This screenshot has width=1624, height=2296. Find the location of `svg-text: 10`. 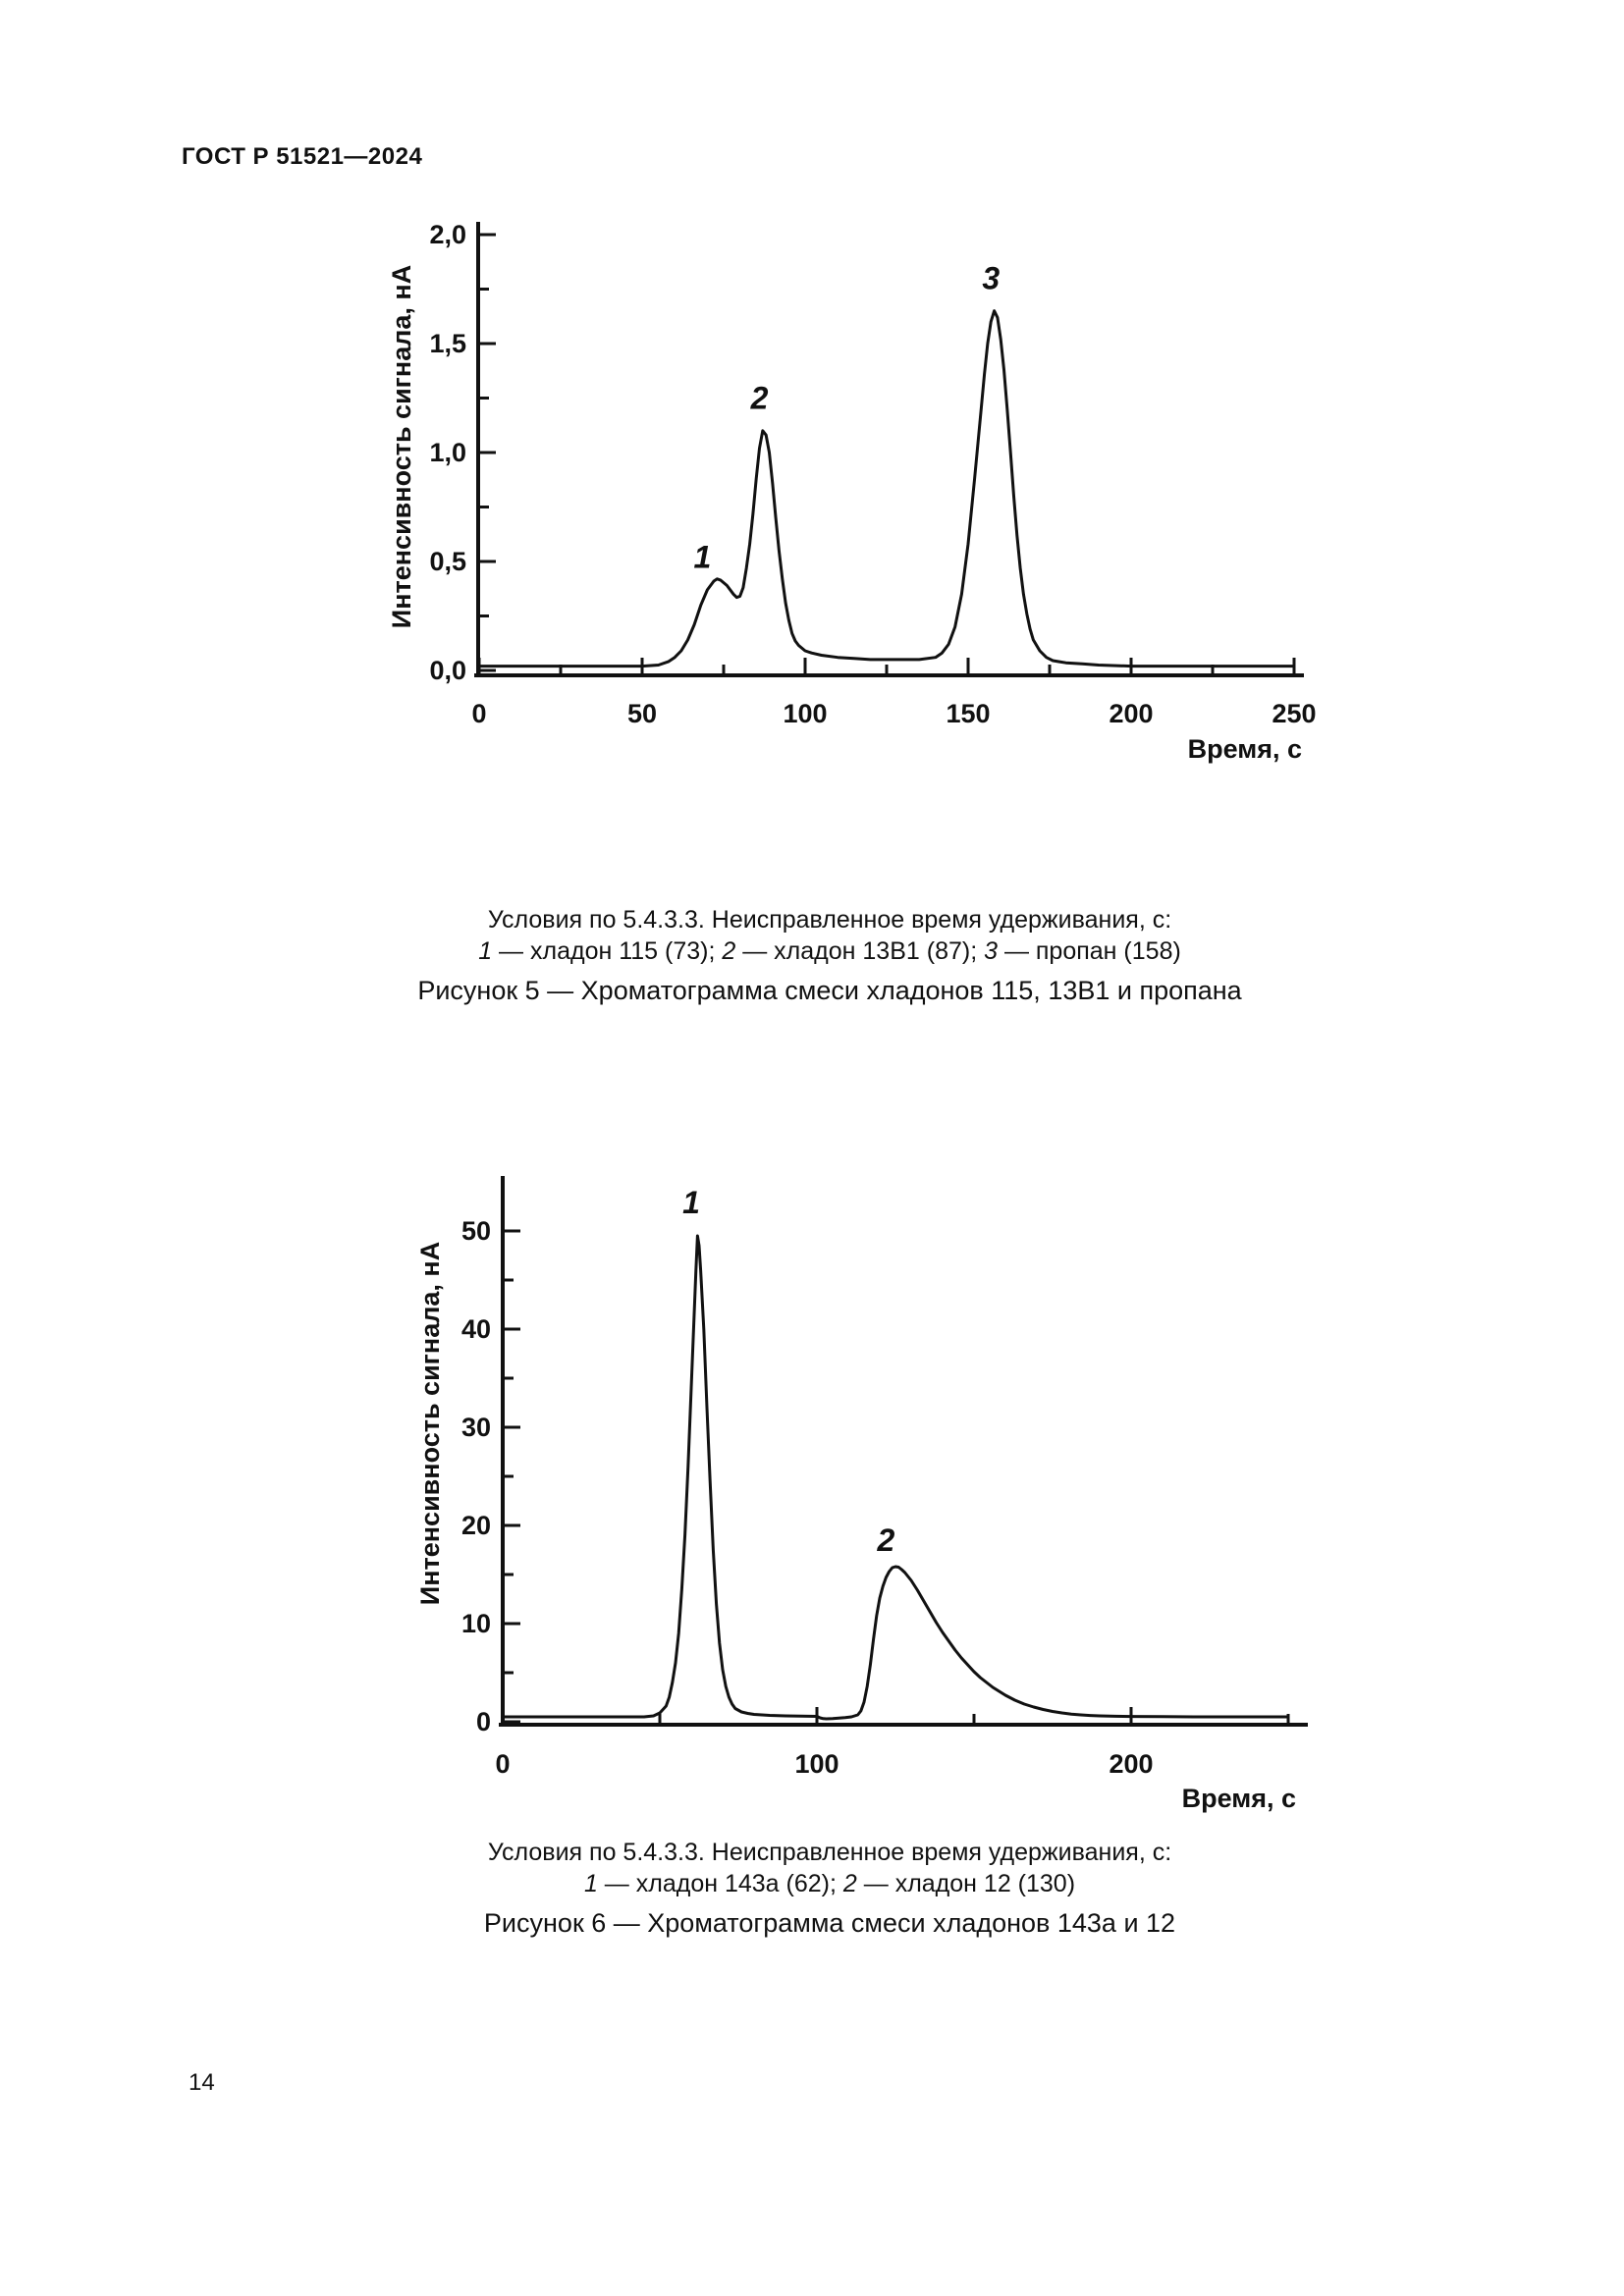

svg-text: 10 is located at coordinates (476, 1623).